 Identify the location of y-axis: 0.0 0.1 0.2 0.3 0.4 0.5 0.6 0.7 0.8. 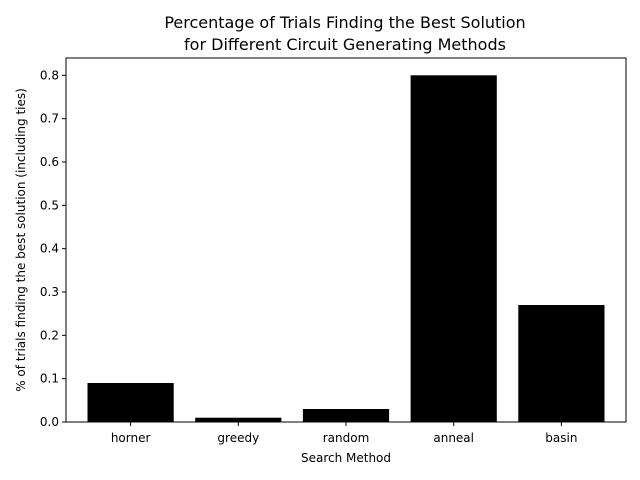
(53, 248).